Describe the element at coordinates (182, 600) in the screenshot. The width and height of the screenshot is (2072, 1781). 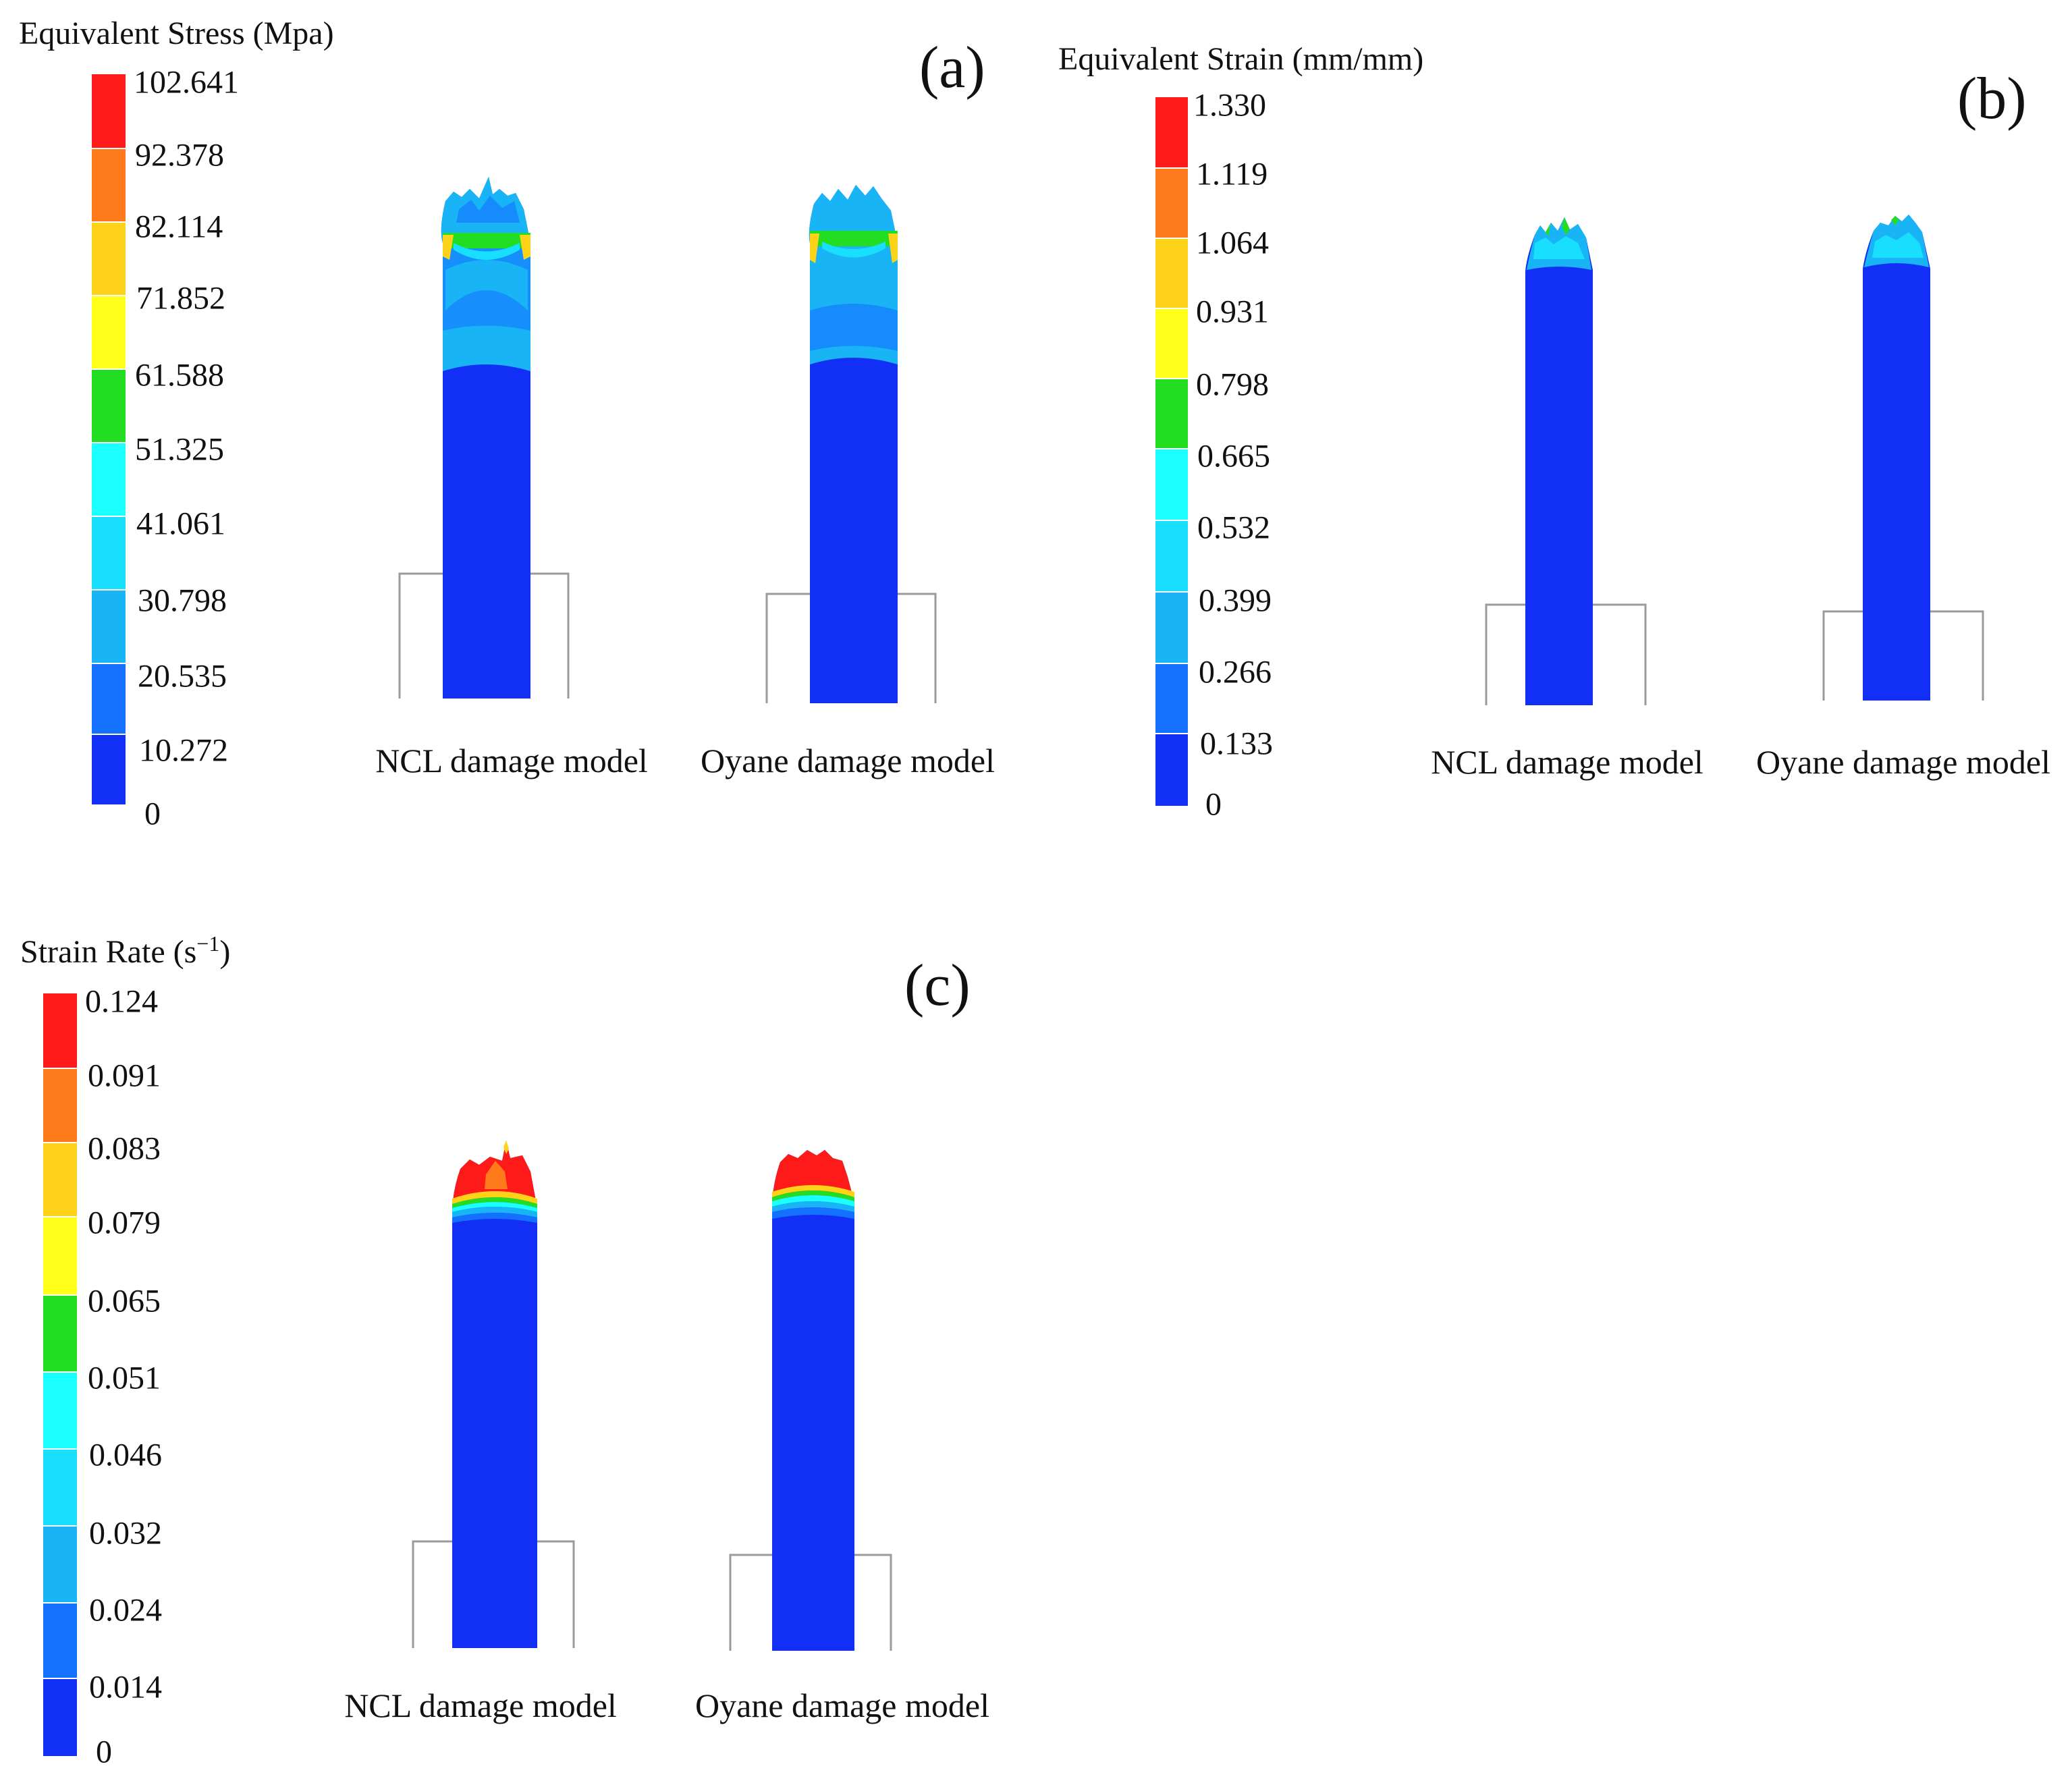
I see `tick-label: 30.798` at that location.